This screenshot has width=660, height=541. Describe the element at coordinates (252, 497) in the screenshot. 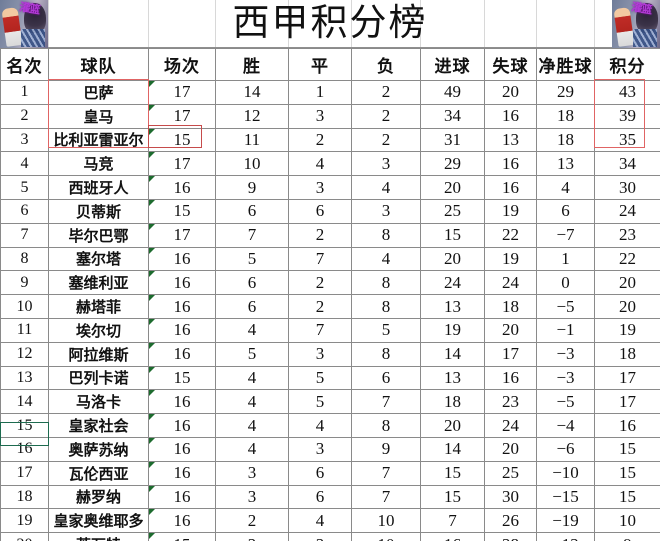

I see `cell-win: 3` at that location.